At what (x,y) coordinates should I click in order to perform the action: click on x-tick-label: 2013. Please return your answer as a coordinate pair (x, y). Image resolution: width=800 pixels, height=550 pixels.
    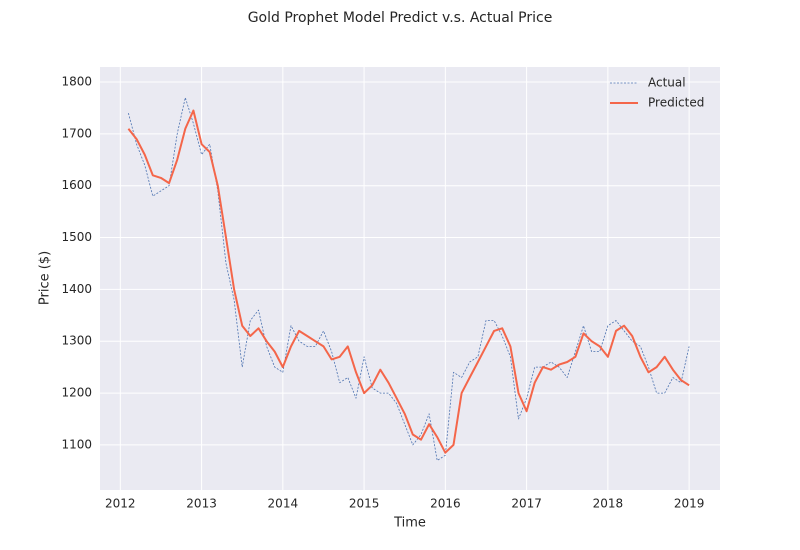
    Looking at the image, I should click on (201, 504).